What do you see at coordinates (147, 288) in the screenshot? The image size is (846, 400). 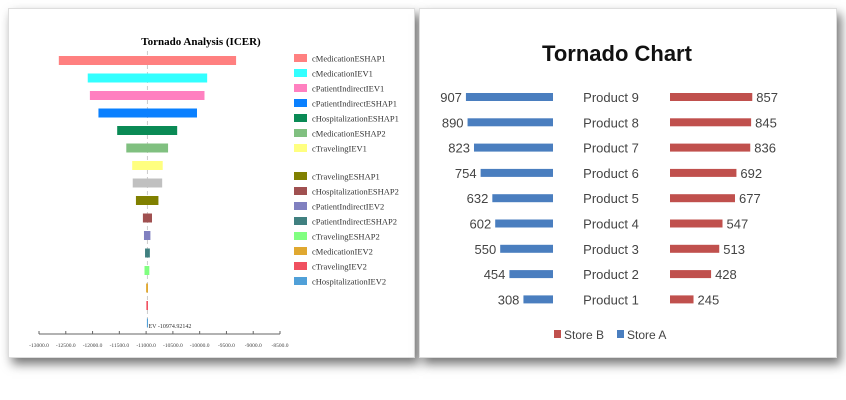 I see `bar-cMedicationIEV2` at bounding box center [147, 288].